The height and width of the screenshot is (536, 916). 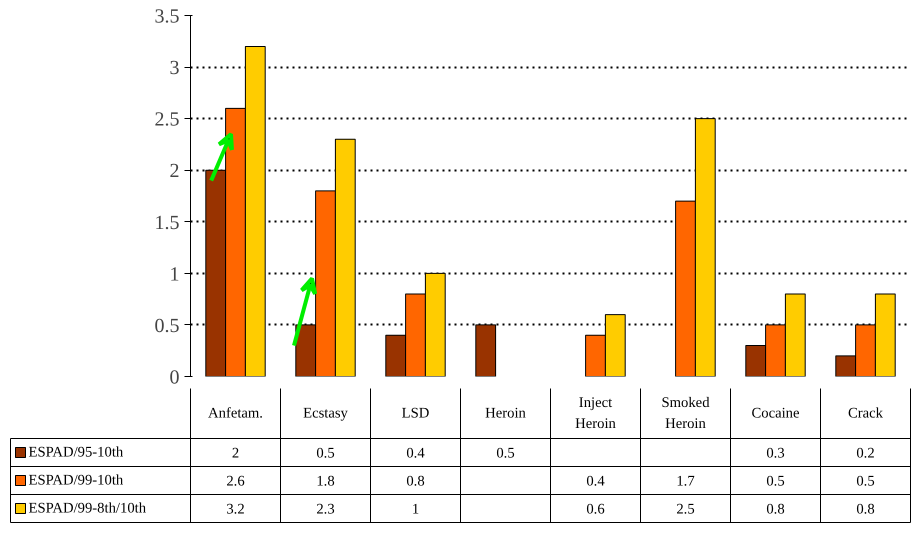 I want to click on y-tick-label: 3, so click(x=175, y=68).